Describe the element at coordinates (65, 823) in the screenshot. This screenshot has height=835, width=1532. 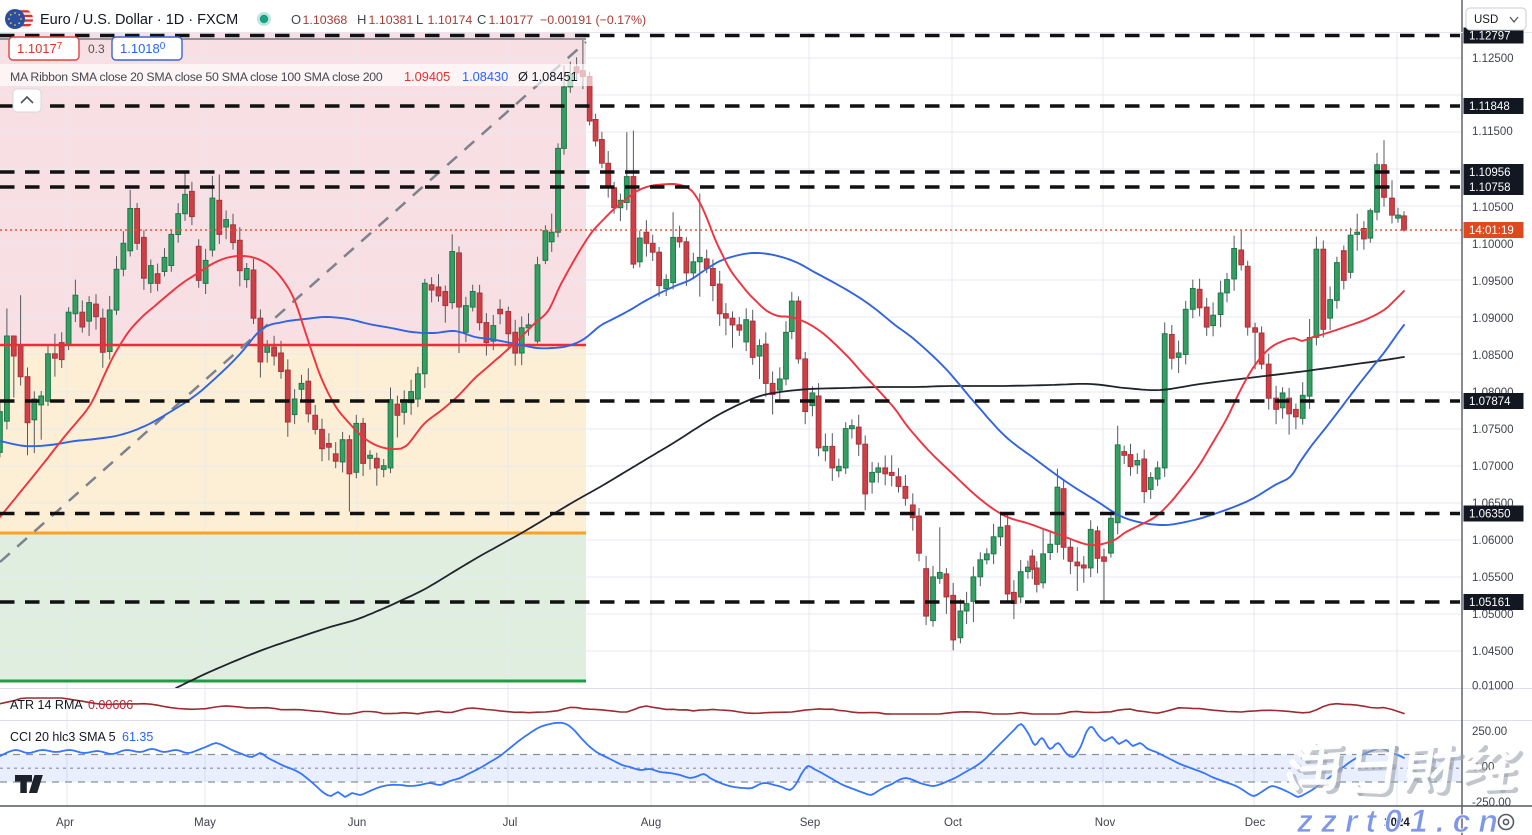
I see `svg-text: Apr` at that location.